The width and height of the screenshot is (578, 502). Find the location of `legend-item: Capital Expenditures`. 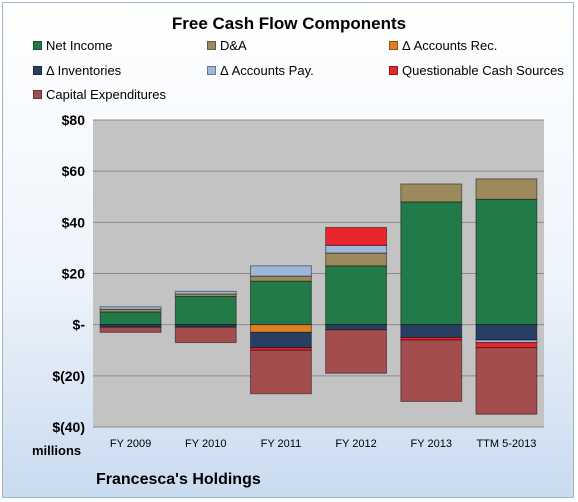

legend-item: Capital Expenditures is located at coordinates (99, 94).